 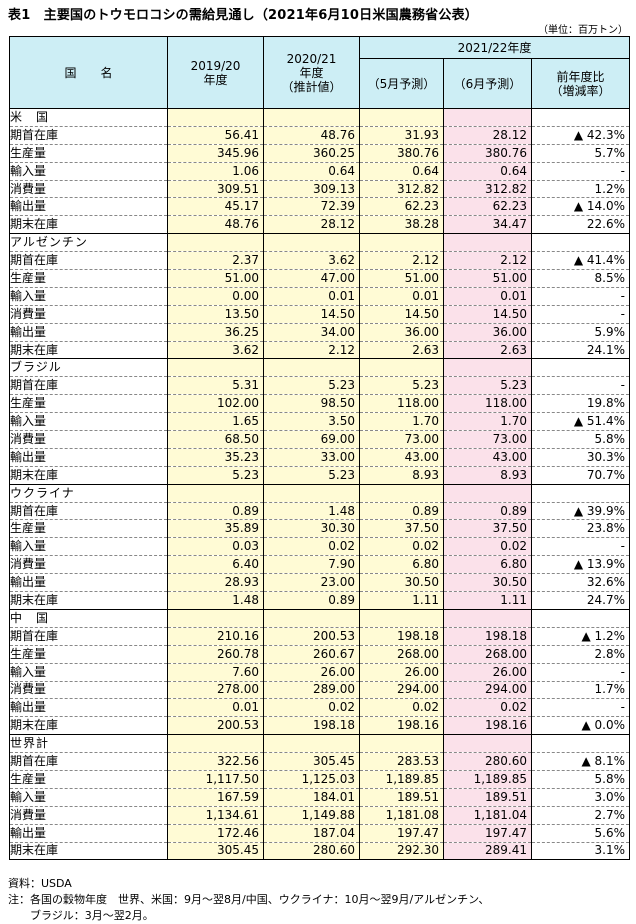 What do you see at coordinates (487, 457) in the screenshot?
I see `value-june-forecast: 43.00` at bounding box center [487, 457].